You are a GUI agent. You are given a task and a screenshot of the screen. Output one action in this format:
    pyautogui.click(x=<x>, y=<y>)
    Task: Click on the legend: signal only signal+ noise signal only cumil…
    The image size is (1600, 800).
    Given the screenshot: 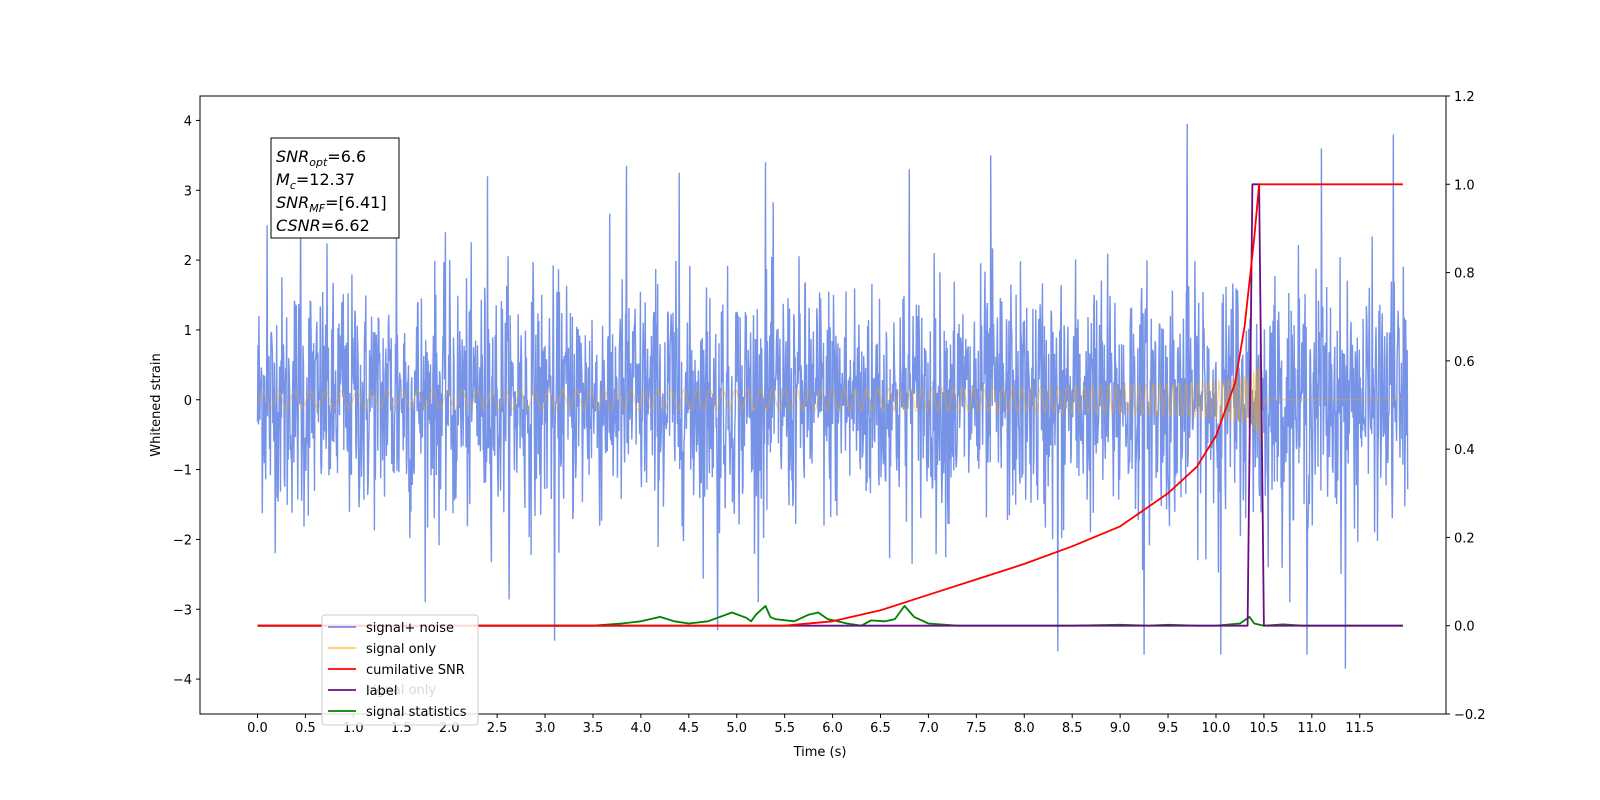 What is the action you would take?
    pyautogui.click(x=400, y=670)
    